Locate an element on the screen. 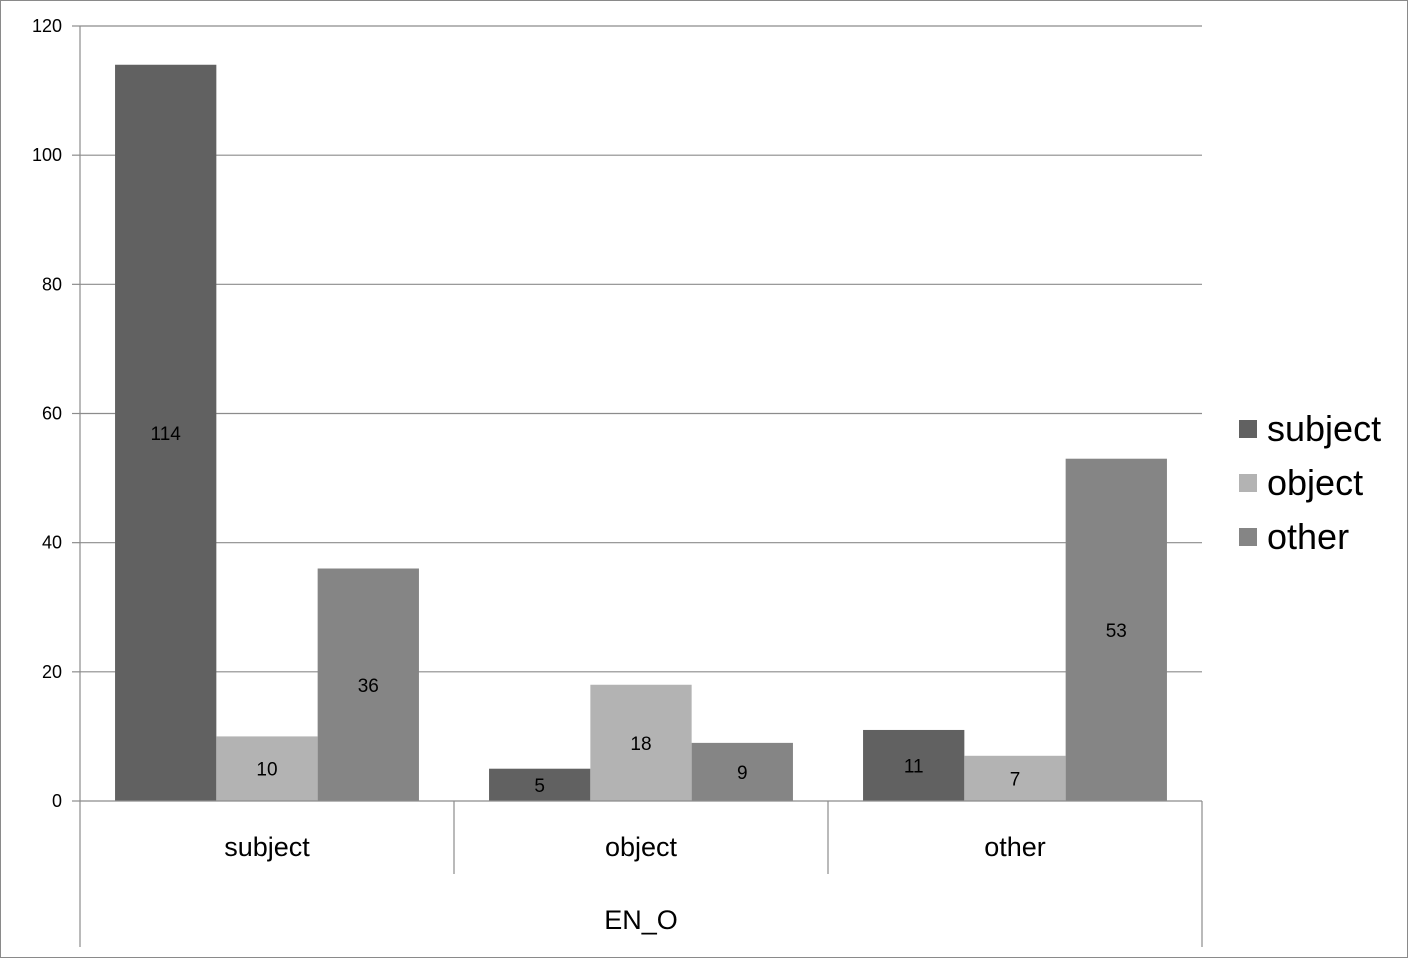  bar-object-subject is located at coordinates (540, 784).